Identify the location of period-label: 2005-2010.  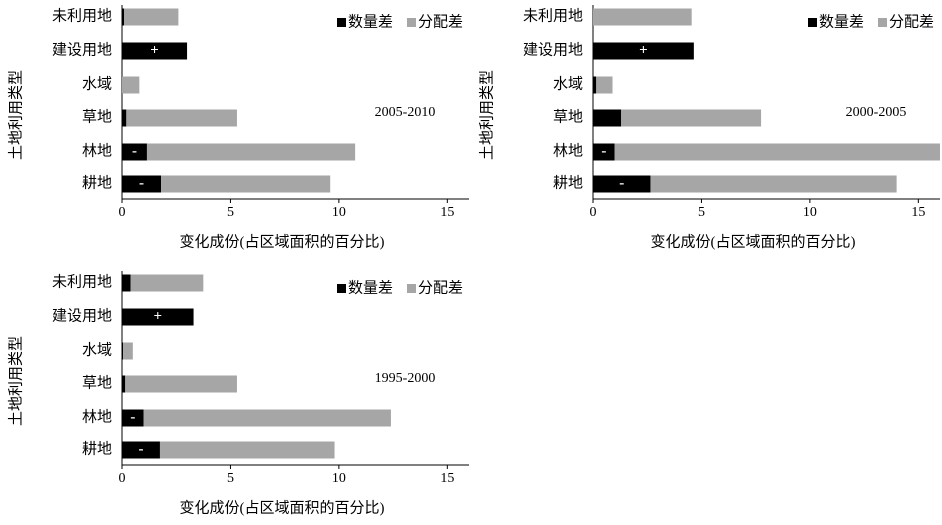
(405, 112).